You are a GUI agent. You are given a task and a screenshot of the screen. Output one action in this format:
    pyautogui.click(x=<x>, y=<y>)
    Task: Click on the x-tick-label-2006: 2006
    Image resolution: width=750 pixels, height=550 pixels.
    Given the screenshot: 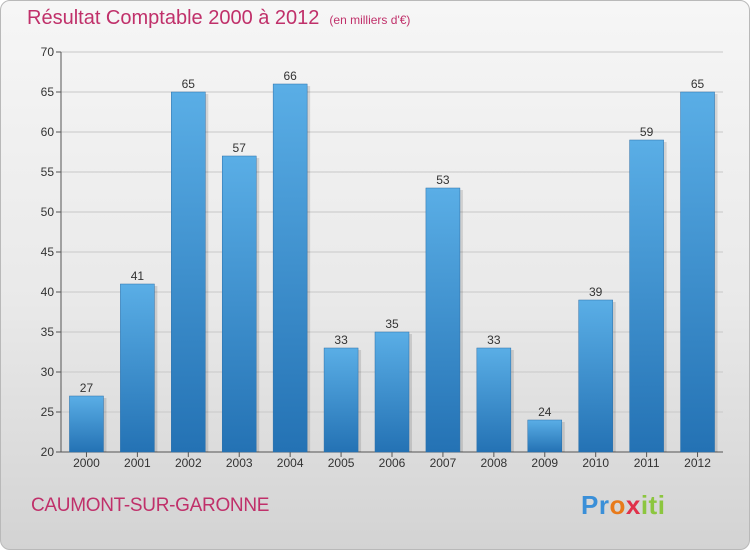 What is the action you would take?
    pyautogui.click(x=392, y=463)
    